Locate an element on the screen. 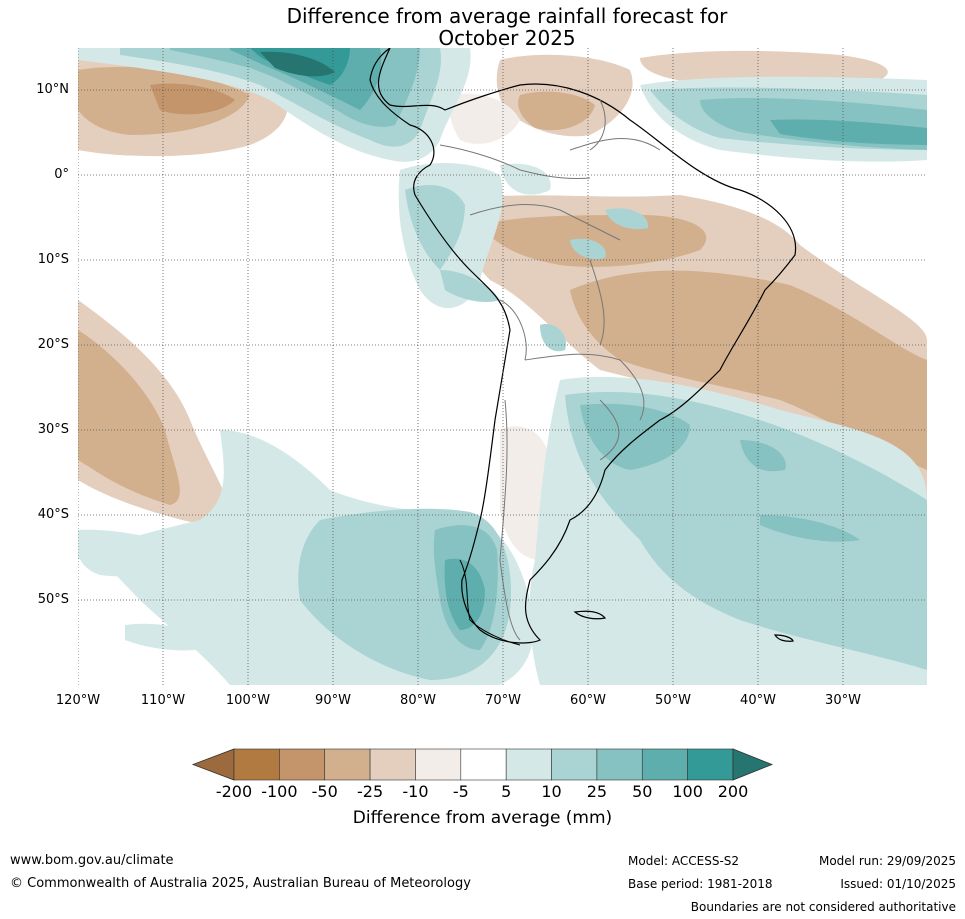 This screenshot has width=965, height=919. lat-label-0: 0° is located at coordinates (61, 174).